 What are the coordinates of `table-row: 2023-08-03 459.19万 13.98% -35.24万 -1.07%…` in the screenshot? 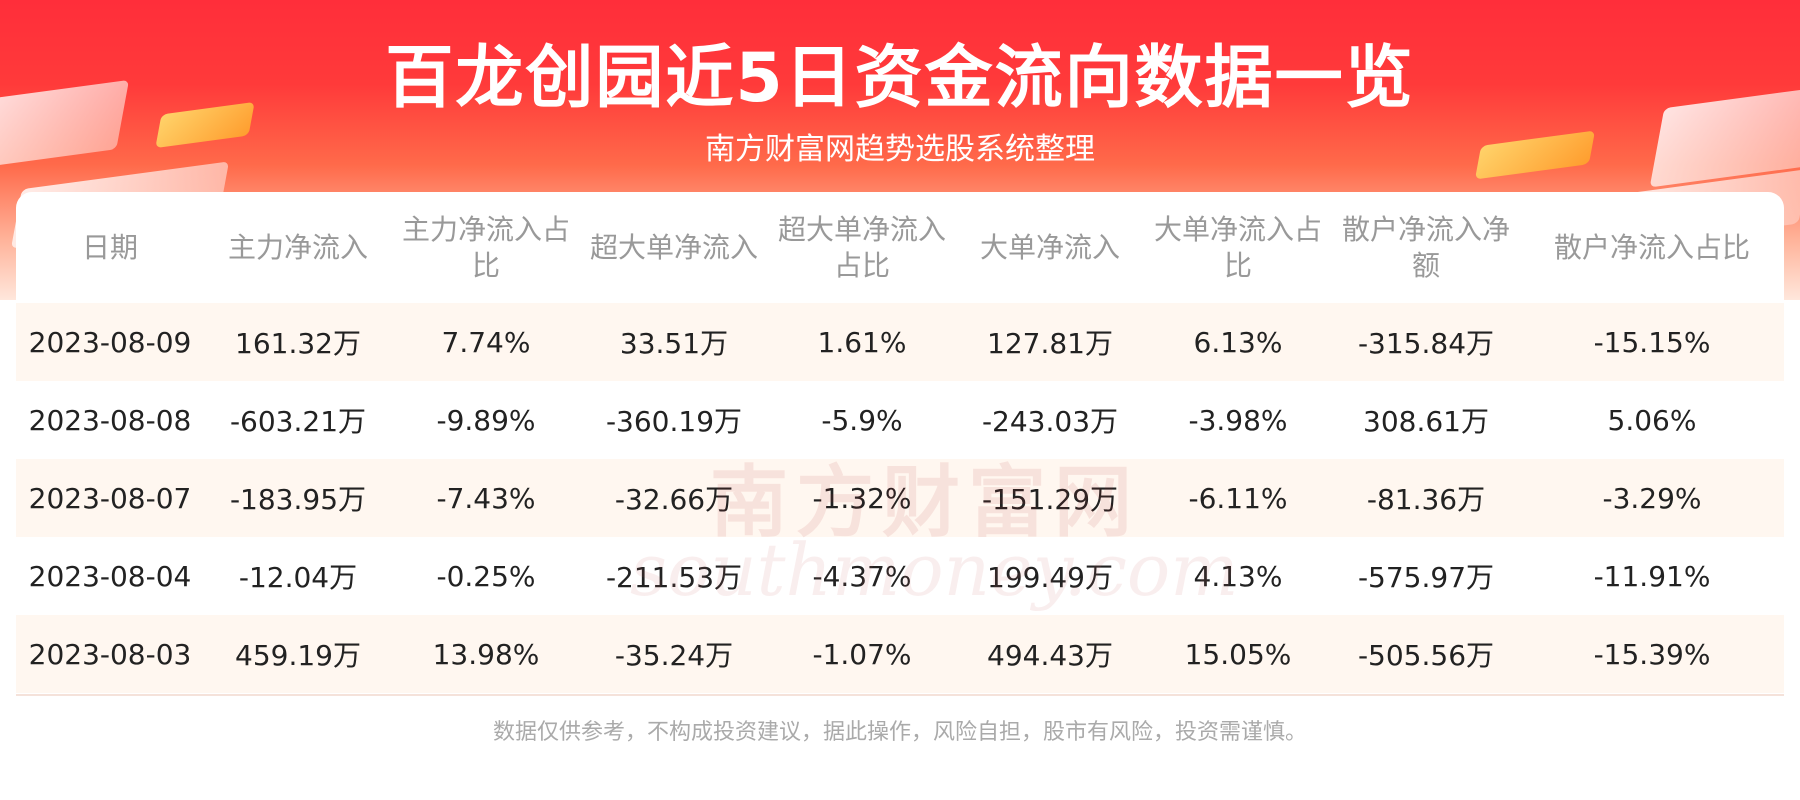 It's located at (900, 654).